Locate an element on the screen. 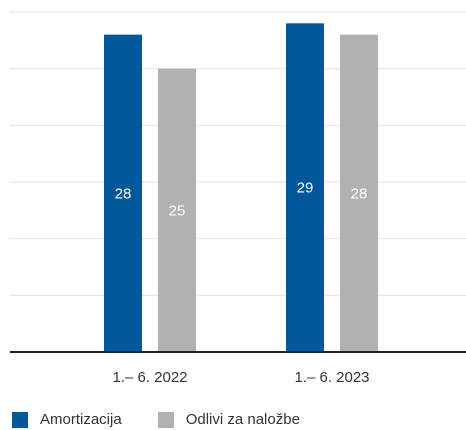  x-tick-label: 1.– 6. 2023 is located at coordinates (331, 377).